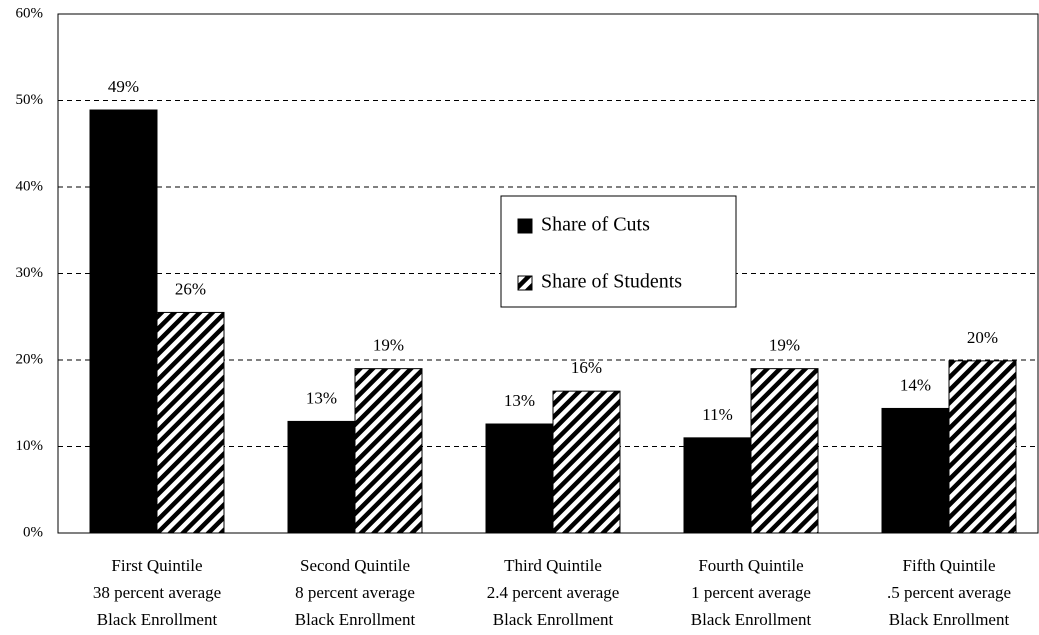 The width and height of the screenshot is (1039, 635). Describe the element at coordinates (355, 565) in the screenshot. I see `x-tick-label: Second Quintile` at that location.